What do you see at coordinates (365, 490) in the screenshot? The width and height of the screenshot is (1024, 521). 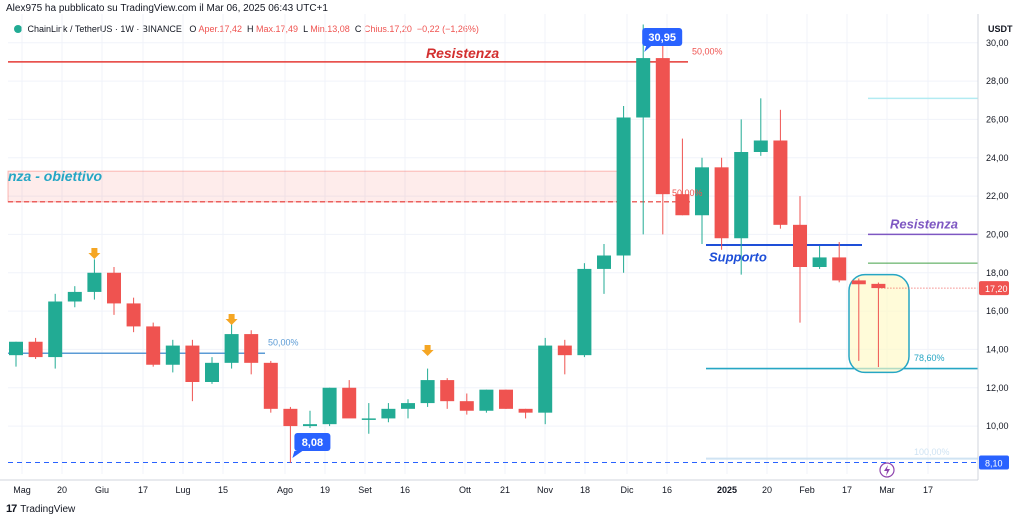 I see `x-tick-label: Set` at bounding box center [365, 490].